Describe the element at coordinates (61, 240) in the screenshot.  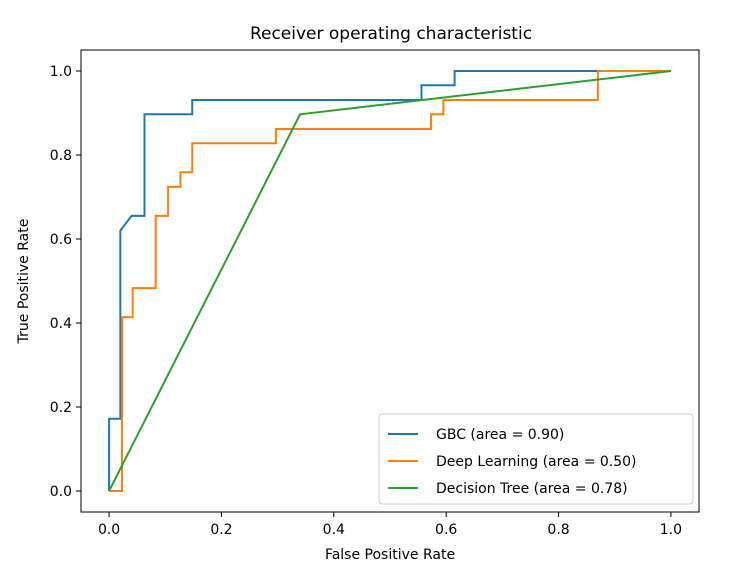
I see `y-tick-label-3: 0.6` at that location.